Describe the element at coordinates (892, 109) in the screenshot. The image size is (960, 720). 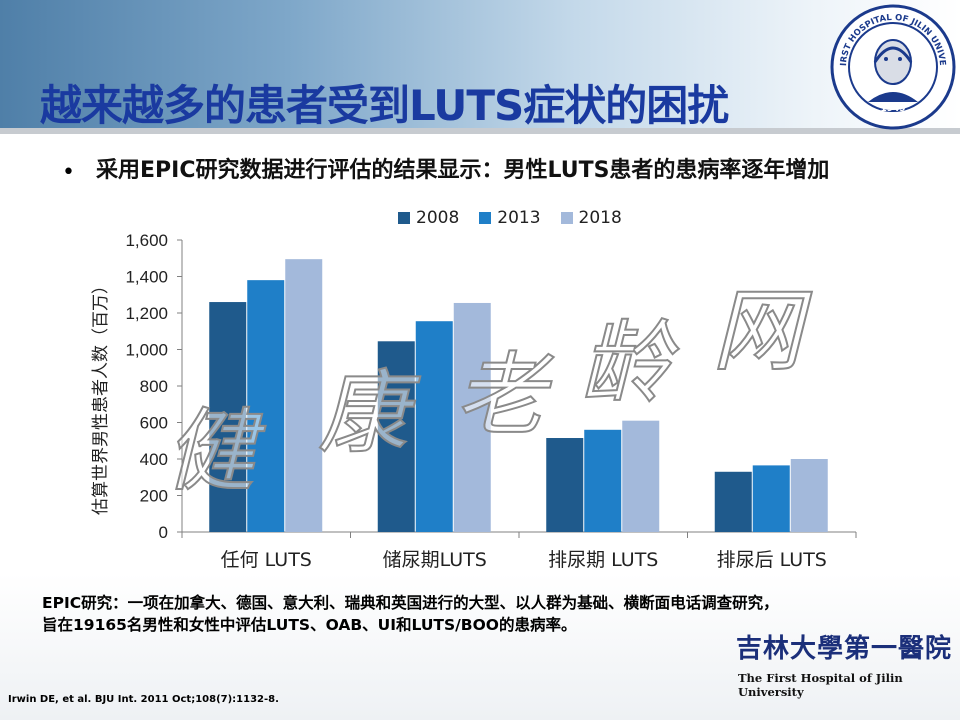
I see `seal-year: 1949` at that location.